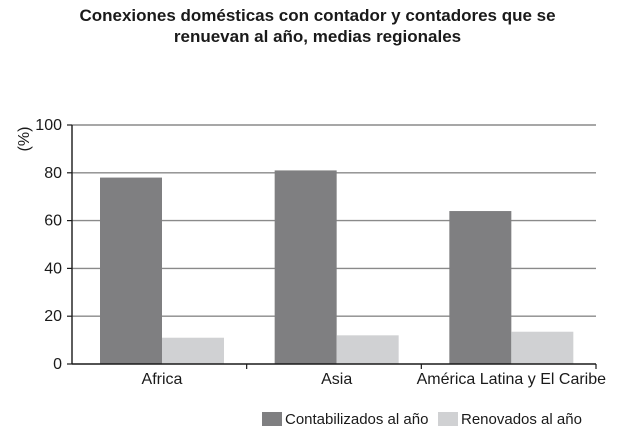  I want to click on x-category-label: Asia, so click(336, 379).